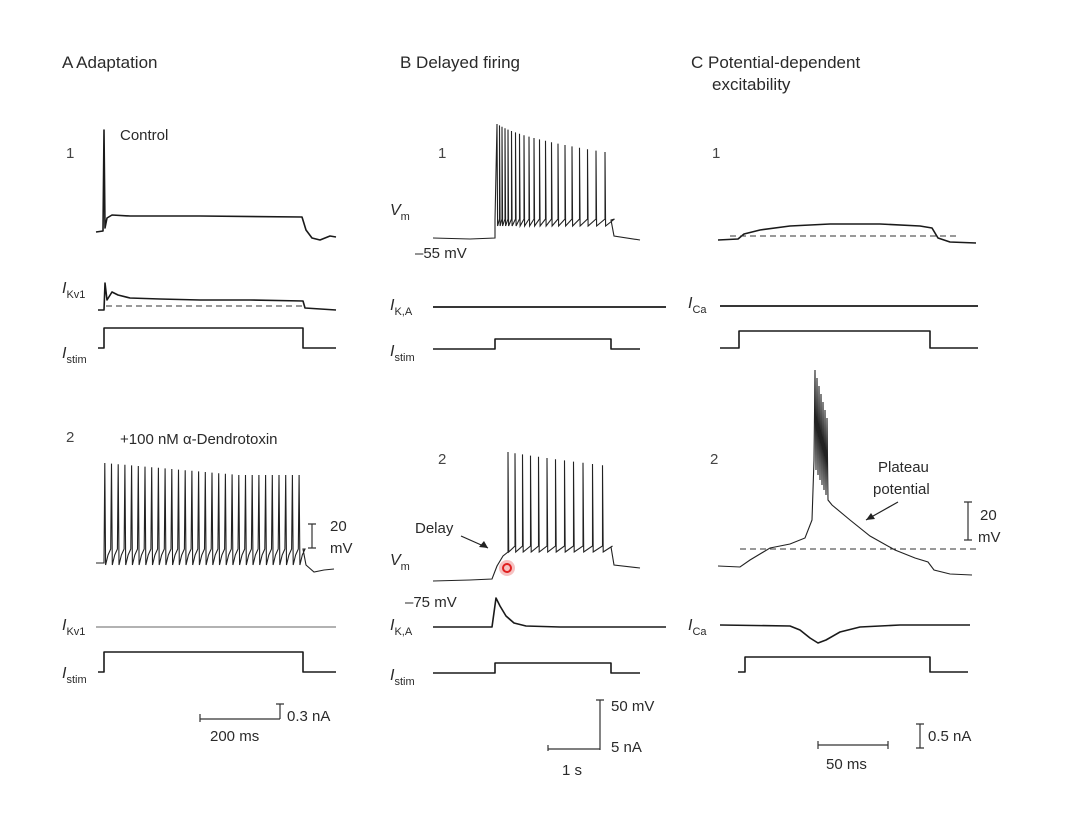 This screenshot has width=1071, height=831. I want to click on panel-b1-stim-label: Istim, so click(402, 353).